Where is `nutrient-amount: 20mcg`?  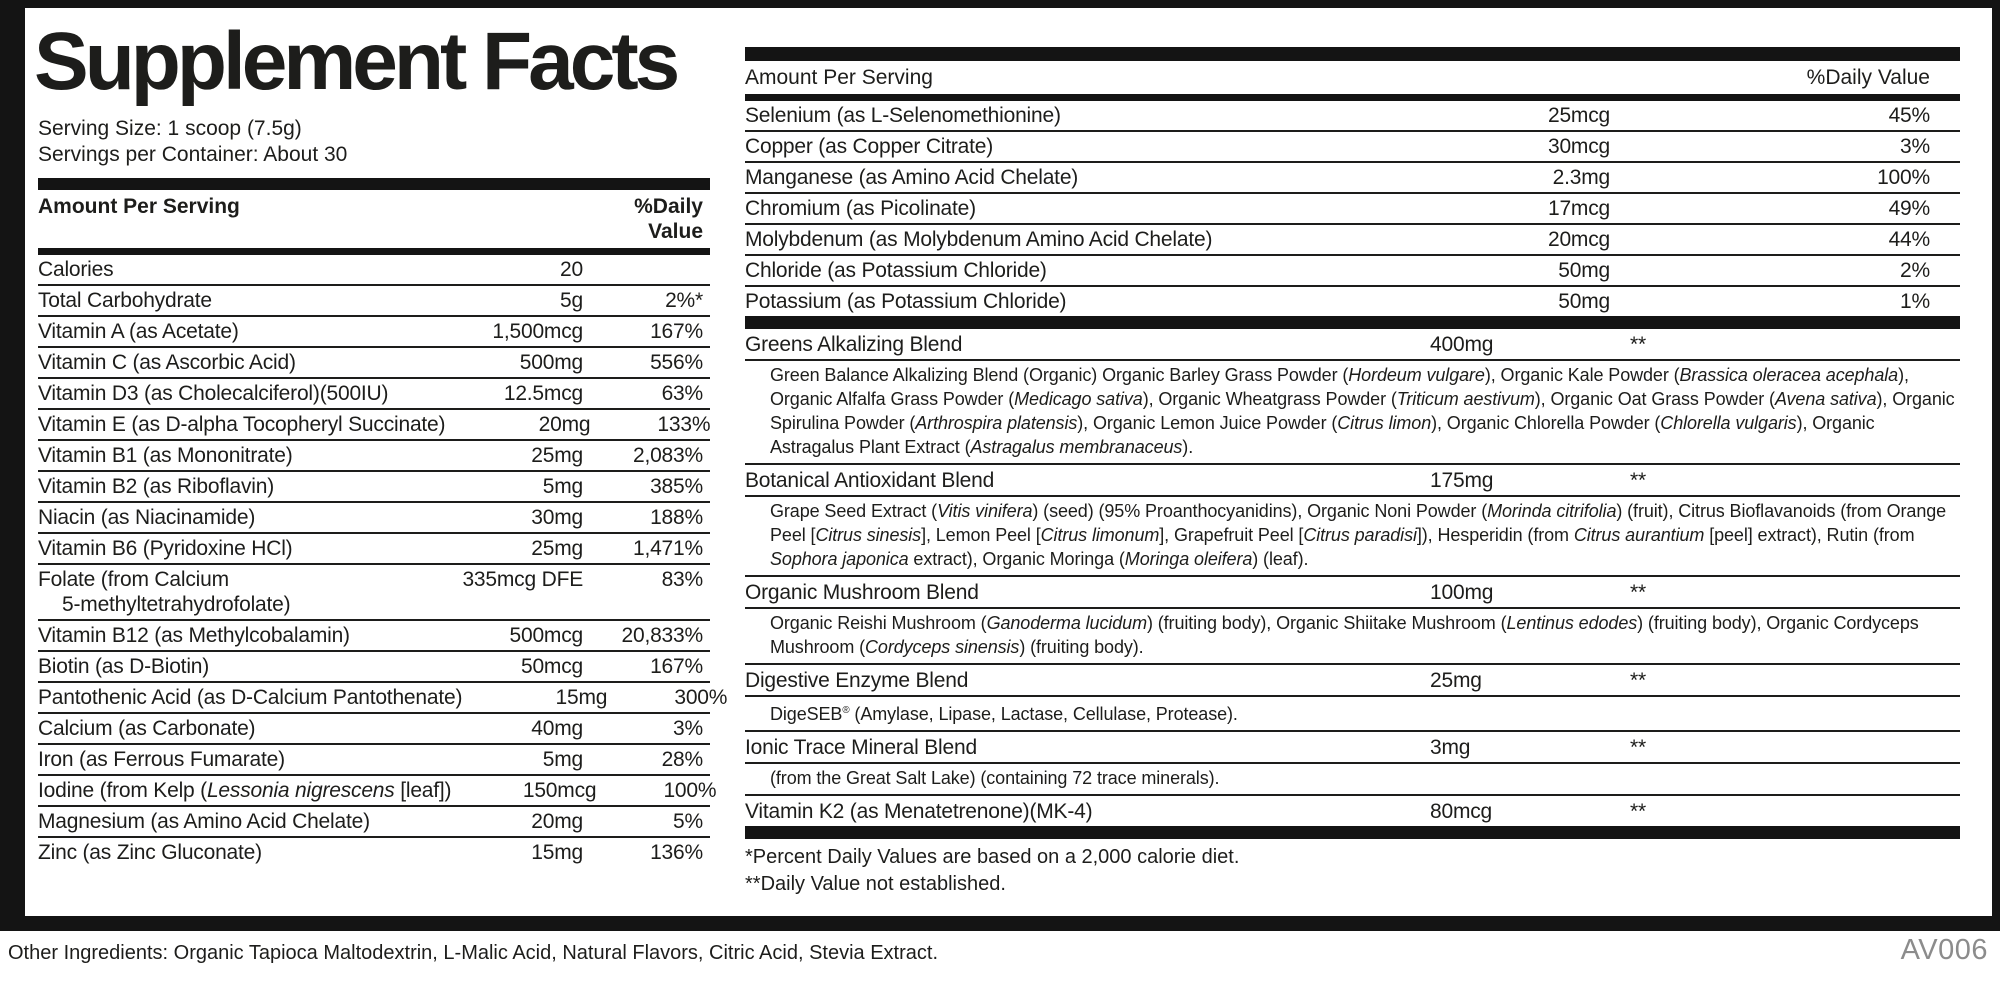 nutrient-amount: 20mcg is located at coordinates (1578, 239).